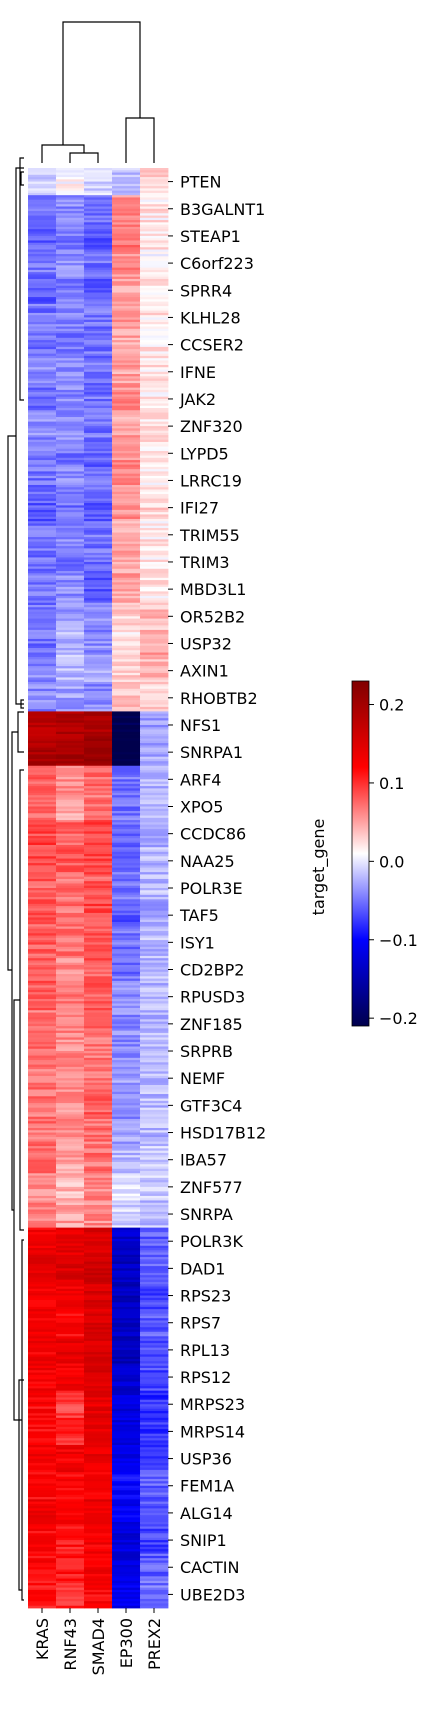  Describe the element at coordinates (319, 867) in the screenshot. I see `colorbar-label: target_gene` at that location.